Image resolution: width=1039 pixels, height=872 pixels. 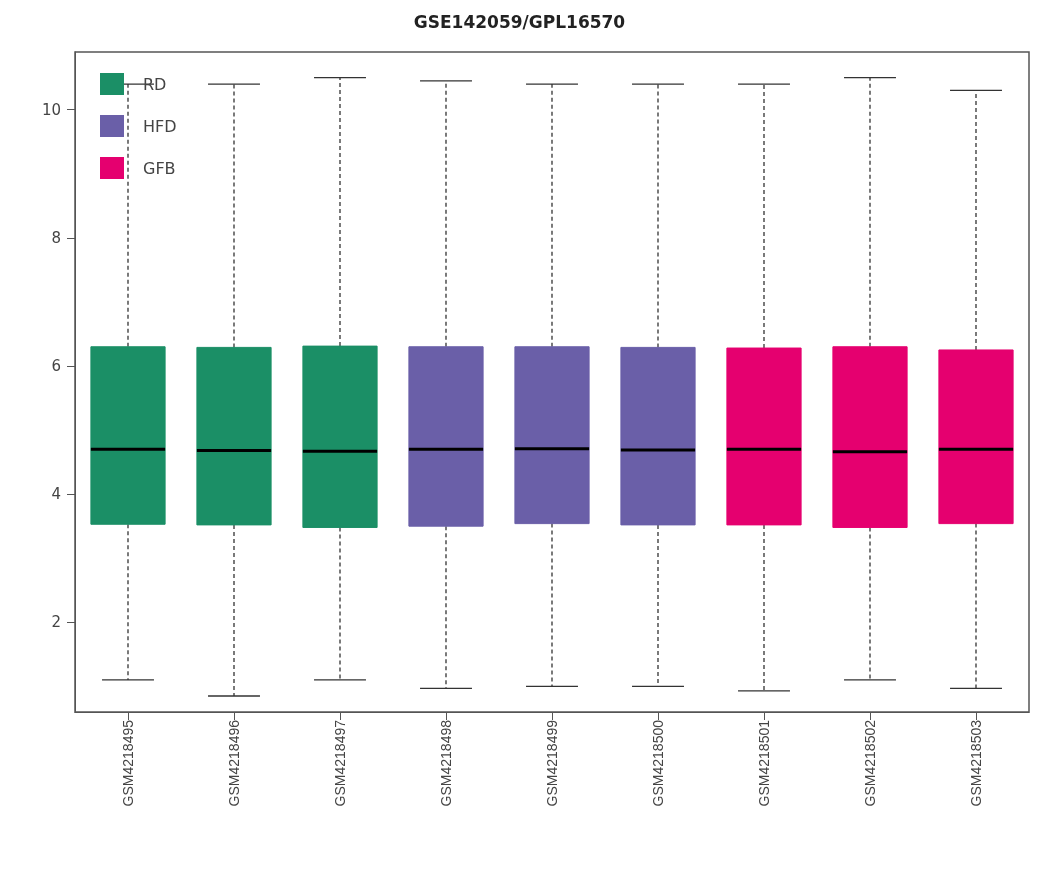 I want to click on y-tick-label: 6, so click(x=56, y=365).